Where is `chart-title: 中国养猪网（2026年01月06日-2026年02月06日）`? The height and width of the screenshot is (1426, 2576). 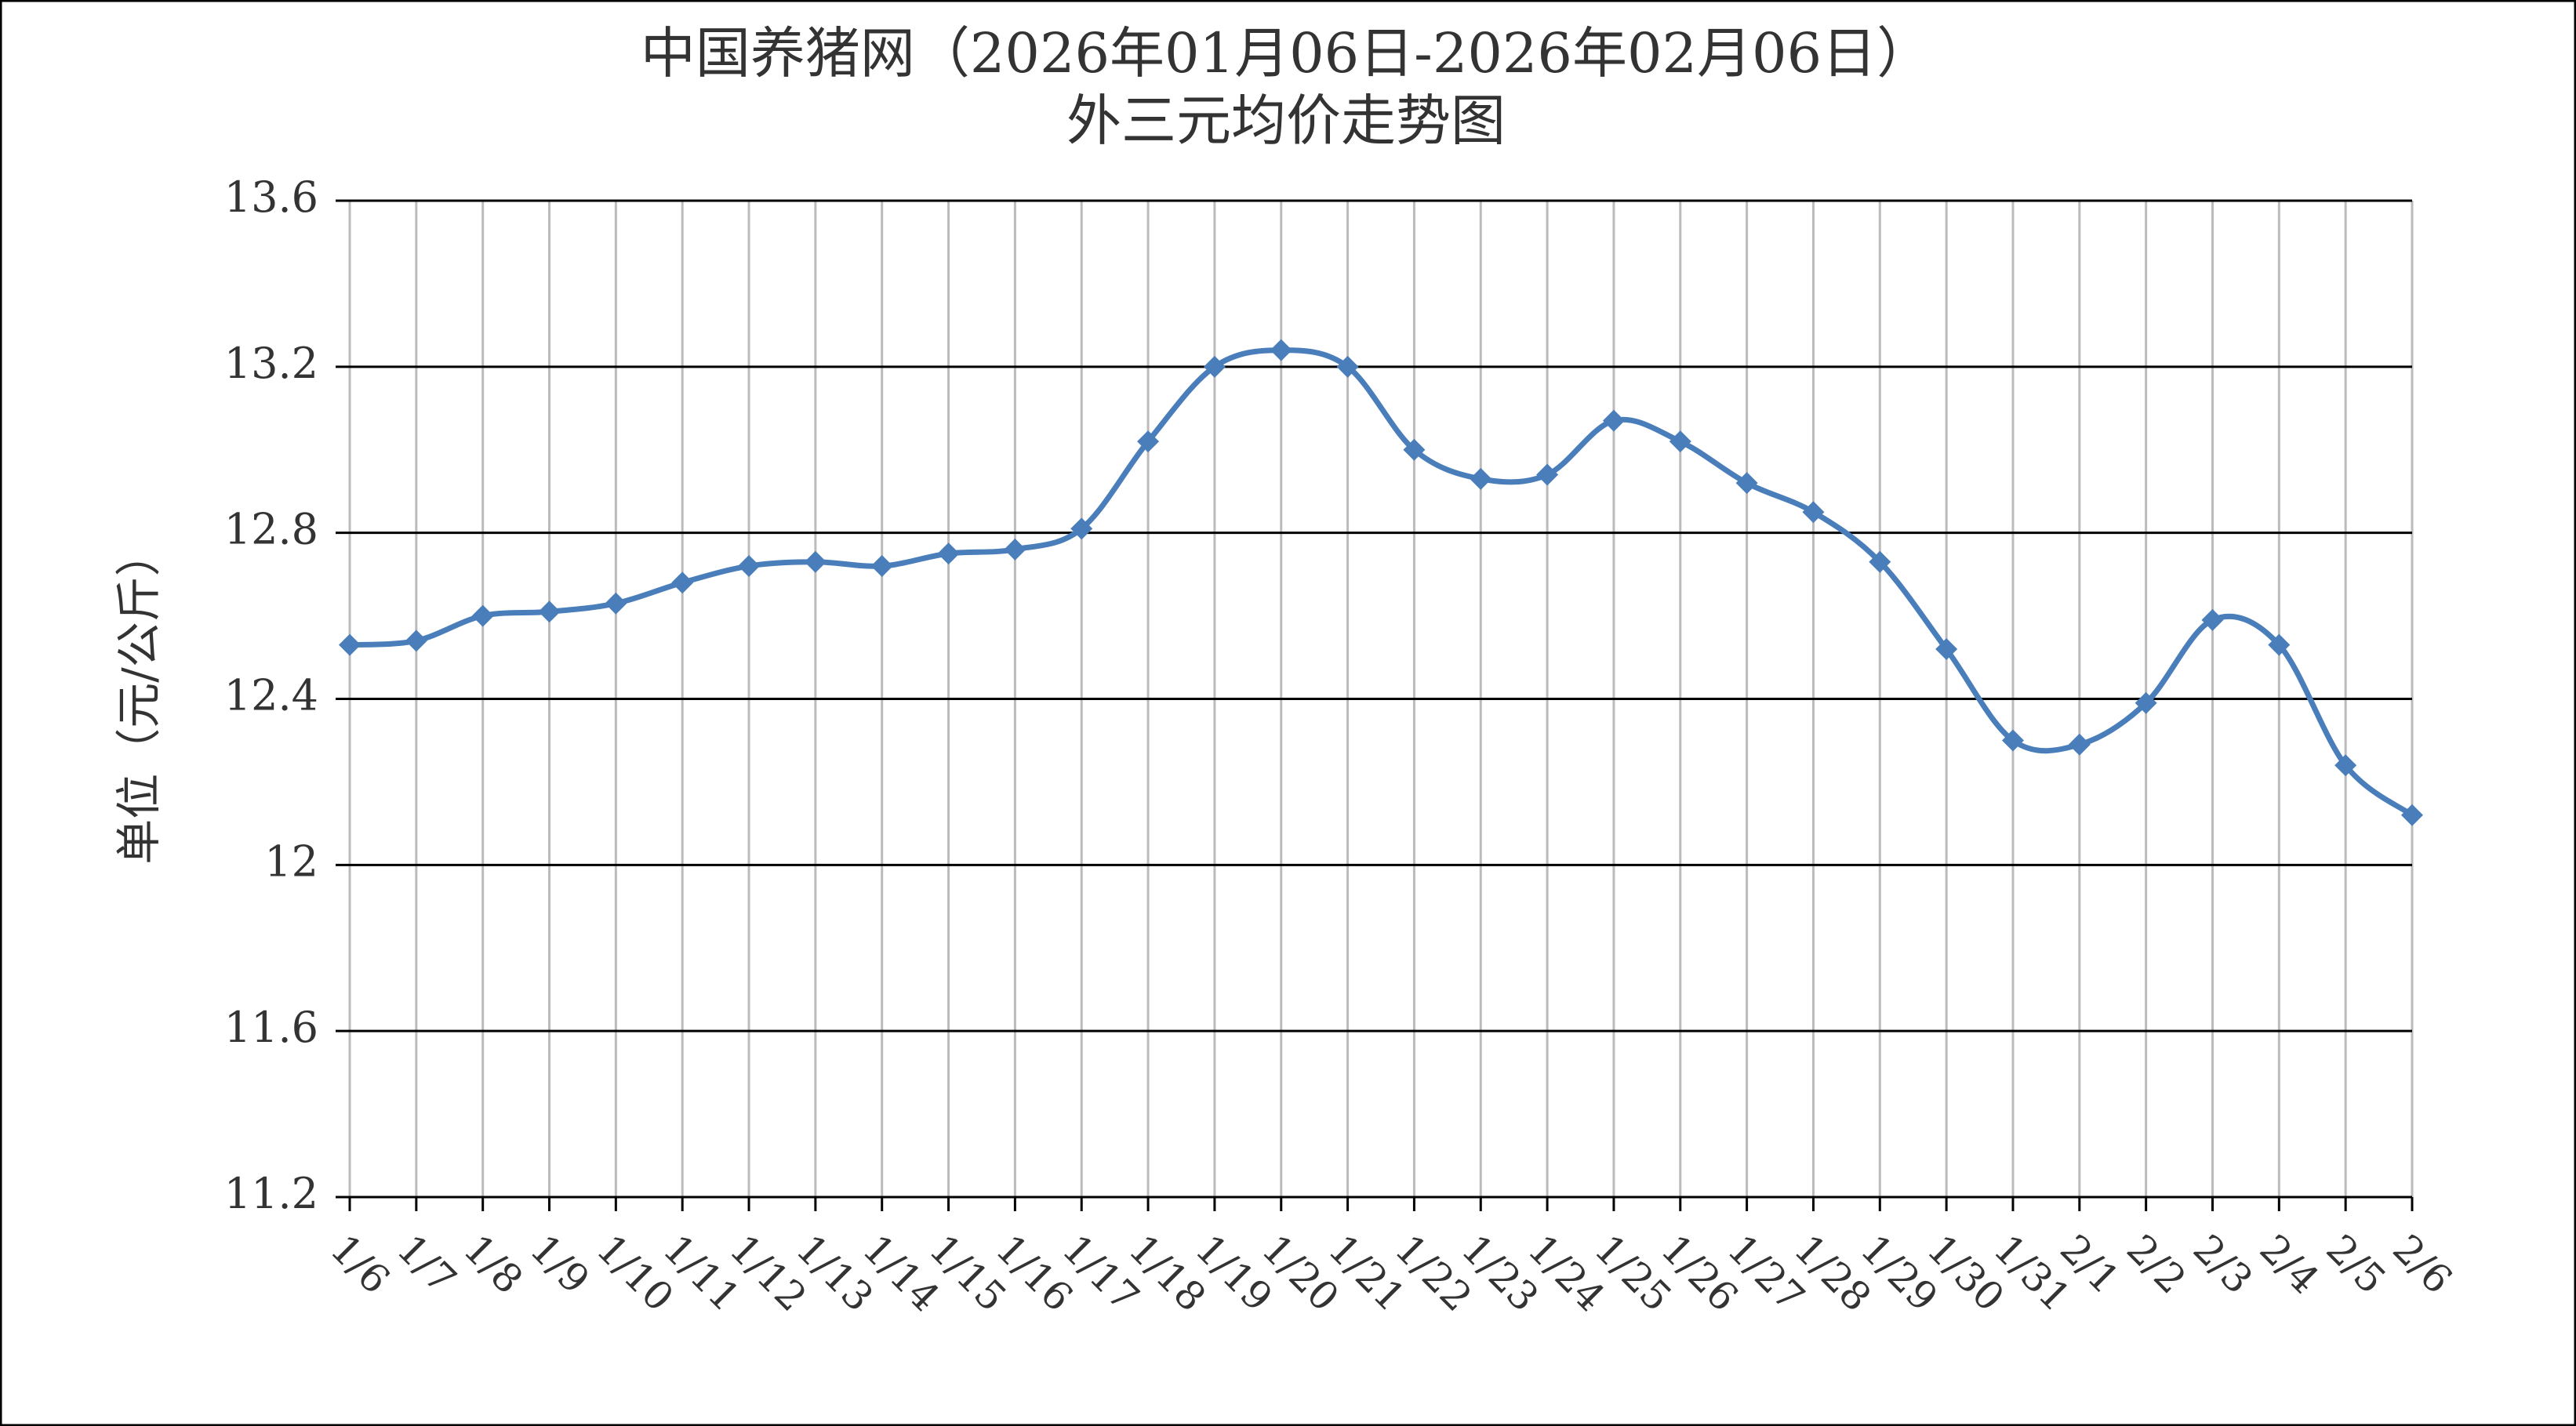
chart-title: 中国养猪网（2026年01月06日-2026年02月06日） is located at coordinates (1286, 53).